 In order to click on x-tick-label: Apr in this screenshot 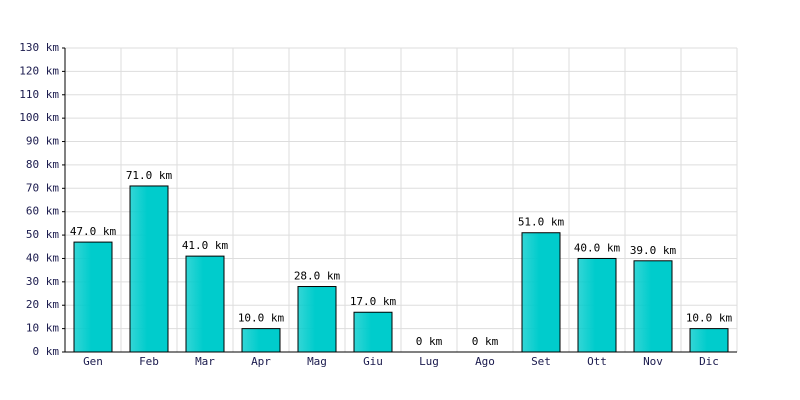, I will do `click(261, 361)`.